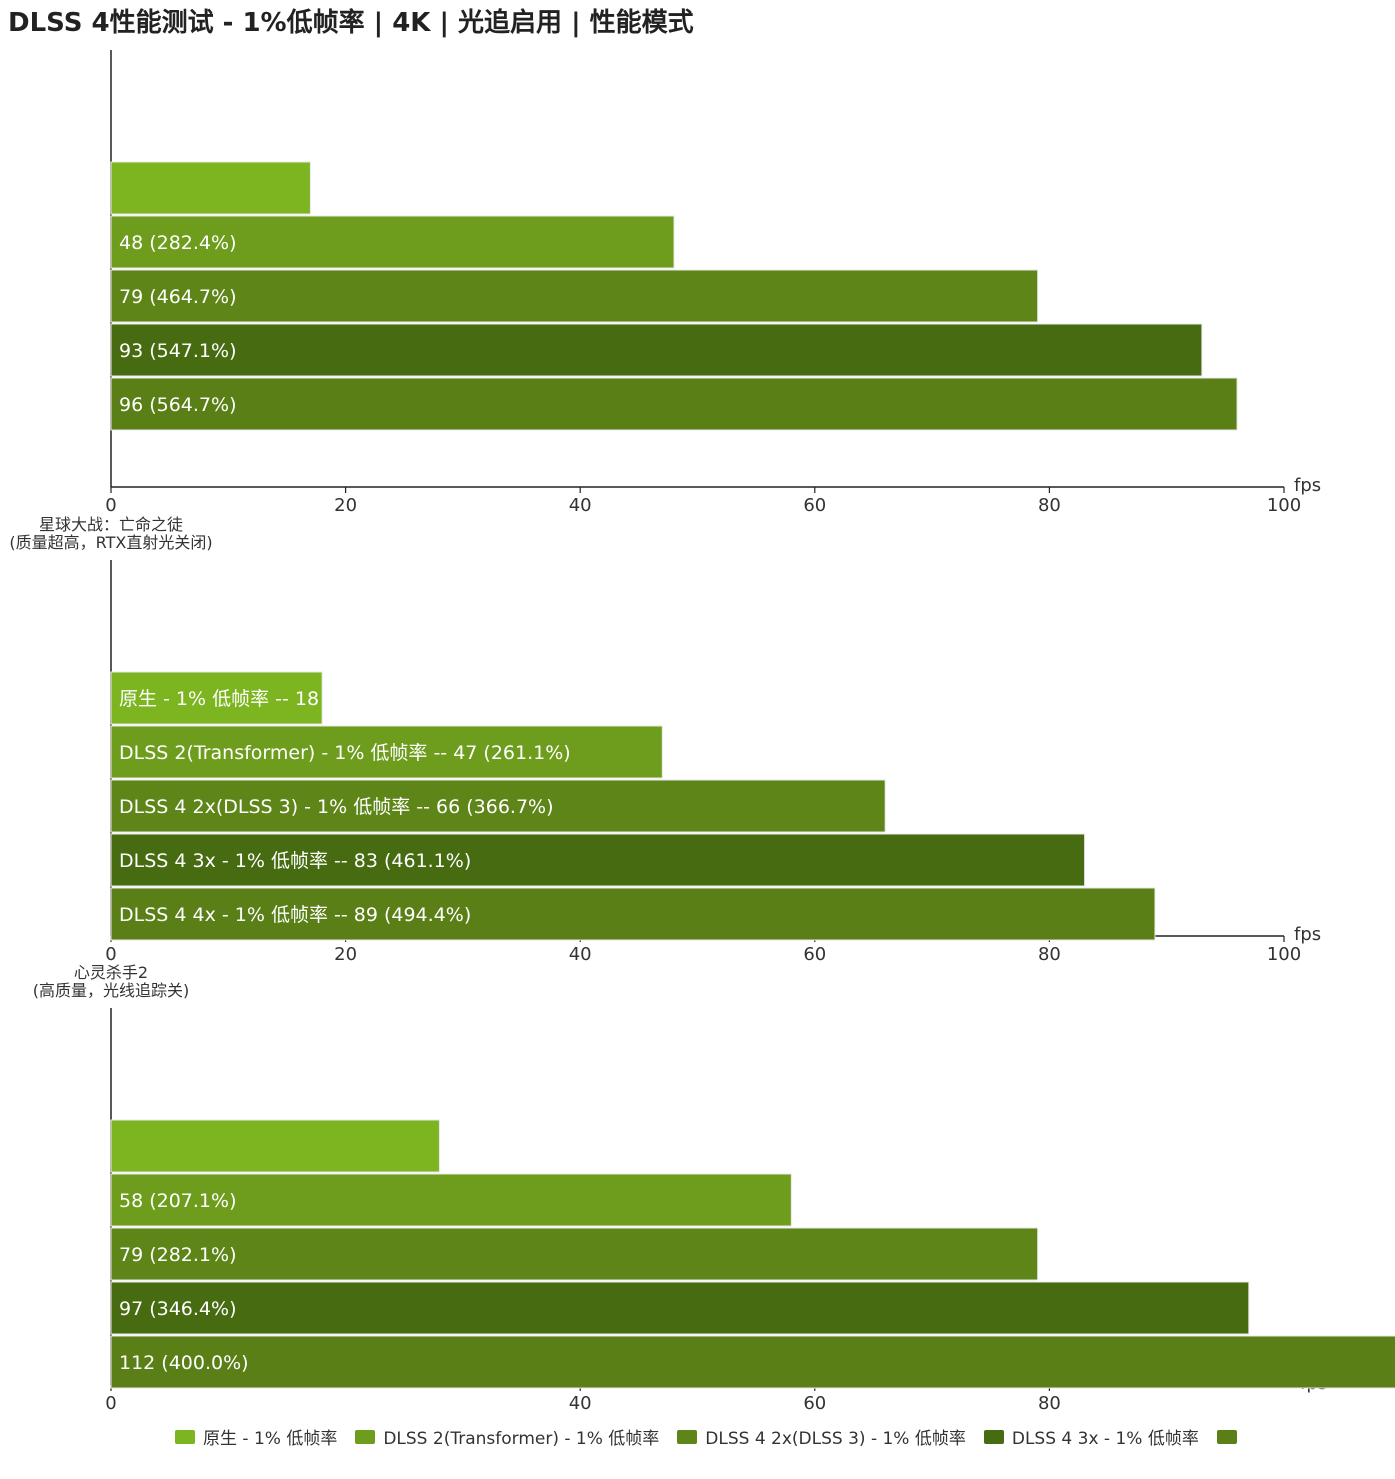 The width and height of the screenshot is (1395, 1479). Describe the element at coordinates (111, 524) in the screenshot. I see `game-title: 星球大战：亡命之徒` at that location.